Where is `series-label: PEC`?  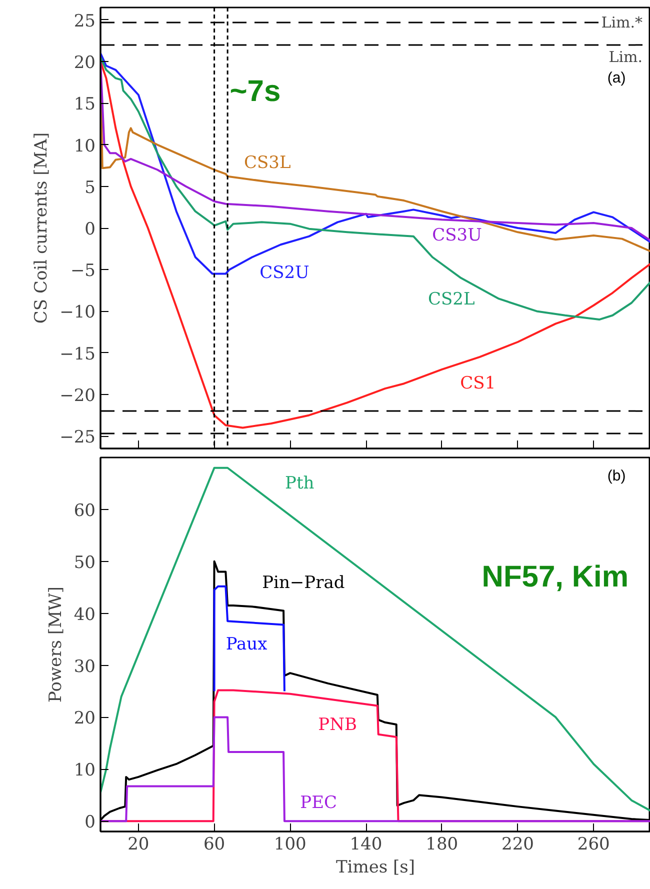 series-label: PEC is located at coordinates (319, 802).